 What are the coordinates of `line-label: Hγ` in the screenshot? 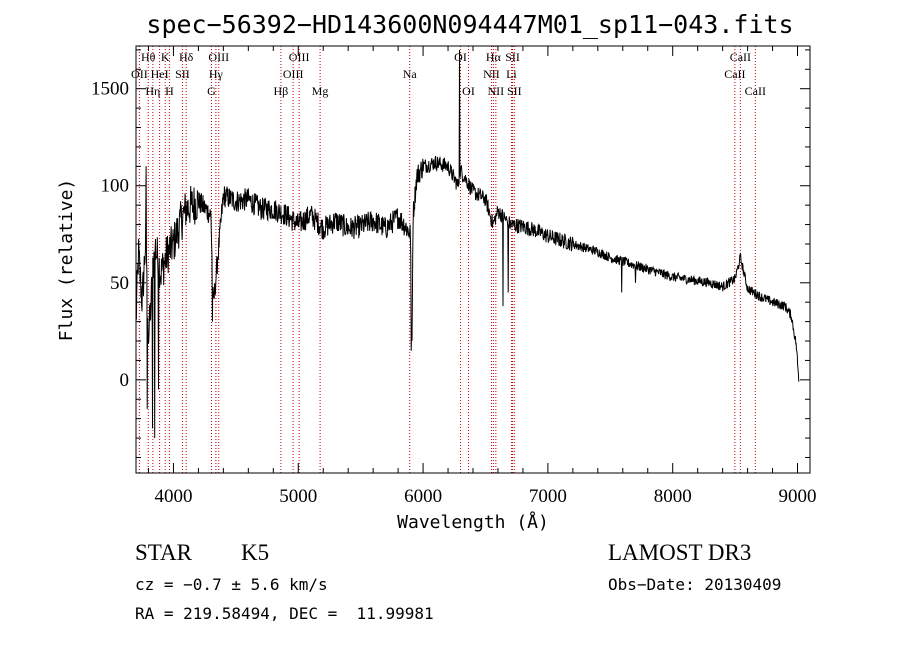 It's located at (216, 74).